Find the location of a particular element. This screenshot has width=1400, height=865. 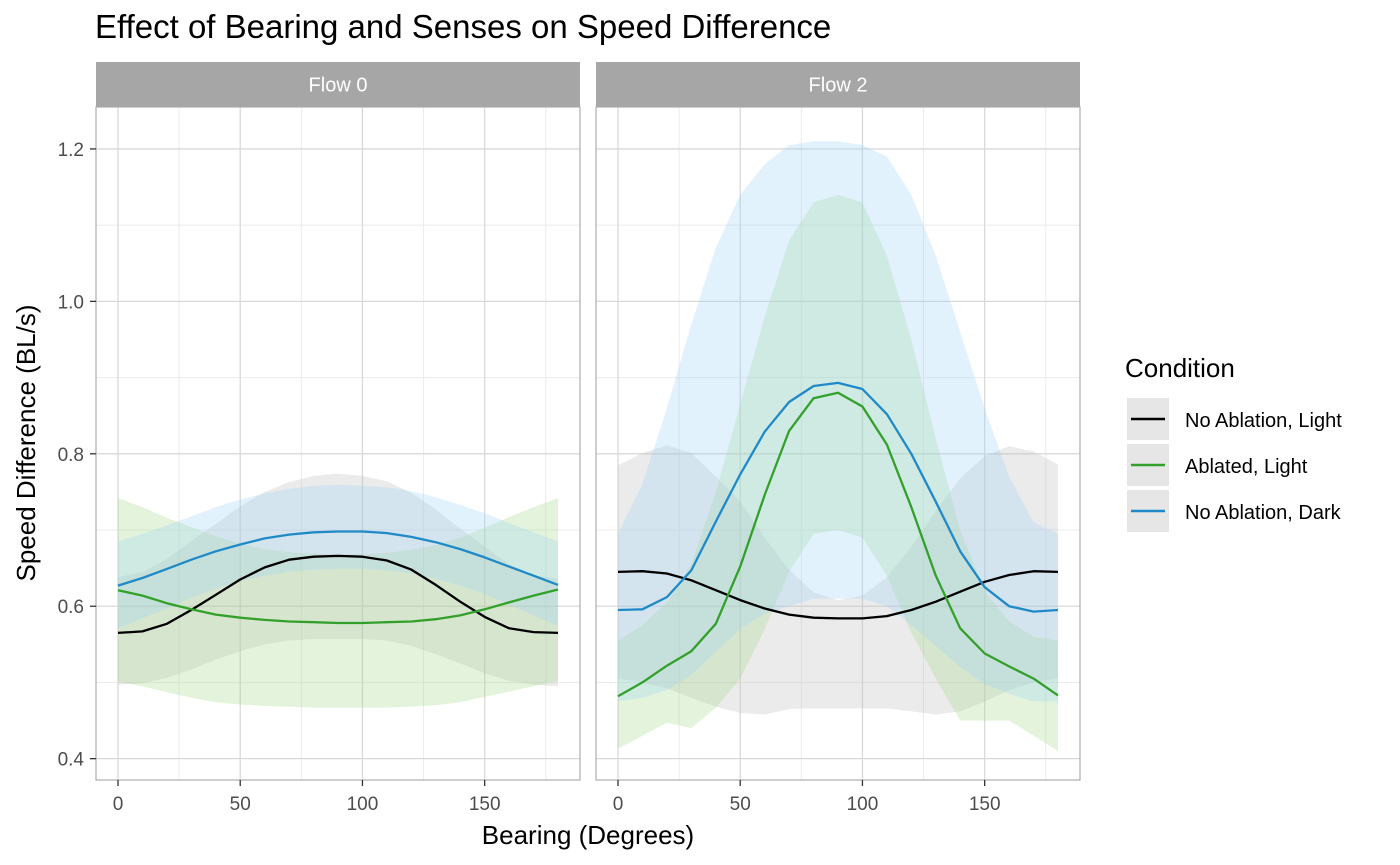

strip-label: Flow 0 is located at coordinates (338, 86).